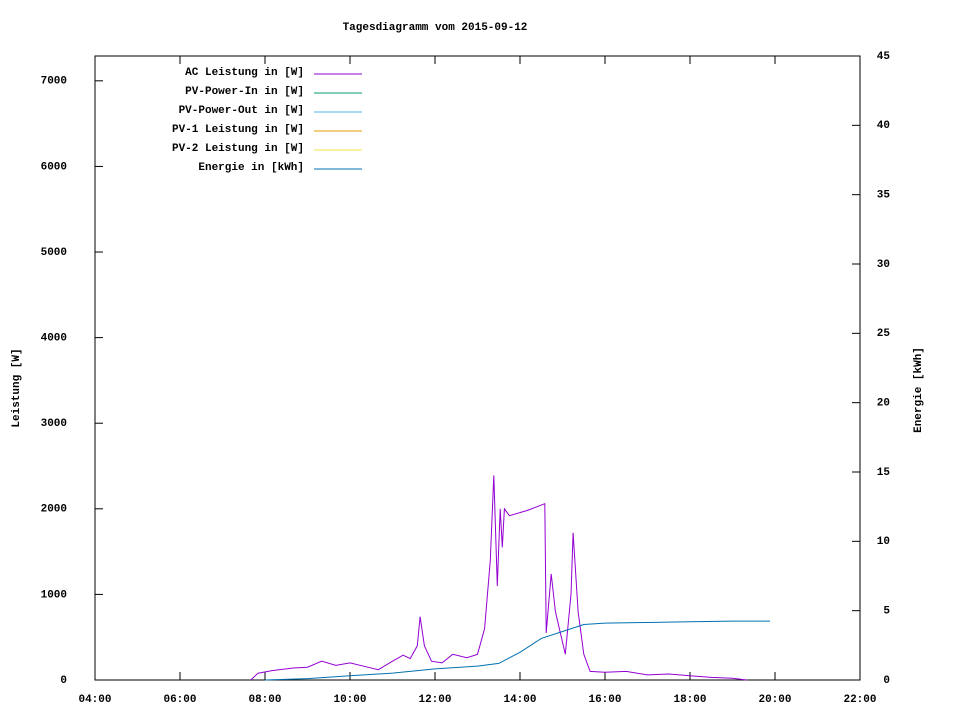 Image resolution: width=960 pixels, height=720 pixels. What do you see at coordinates (244, 73) in the screenshot?
I see `legend-label: AC Leistung in [W]` at bounding box center [244, 73].